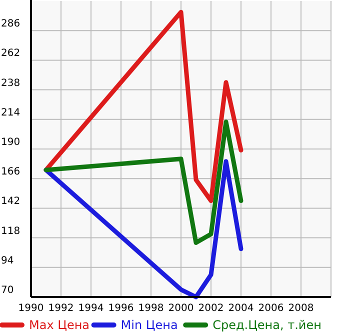  What do you see at coordinates (121, 308) in the screenshot?
I see `x-tick-label: 1996` at bounding box center [121, 308].